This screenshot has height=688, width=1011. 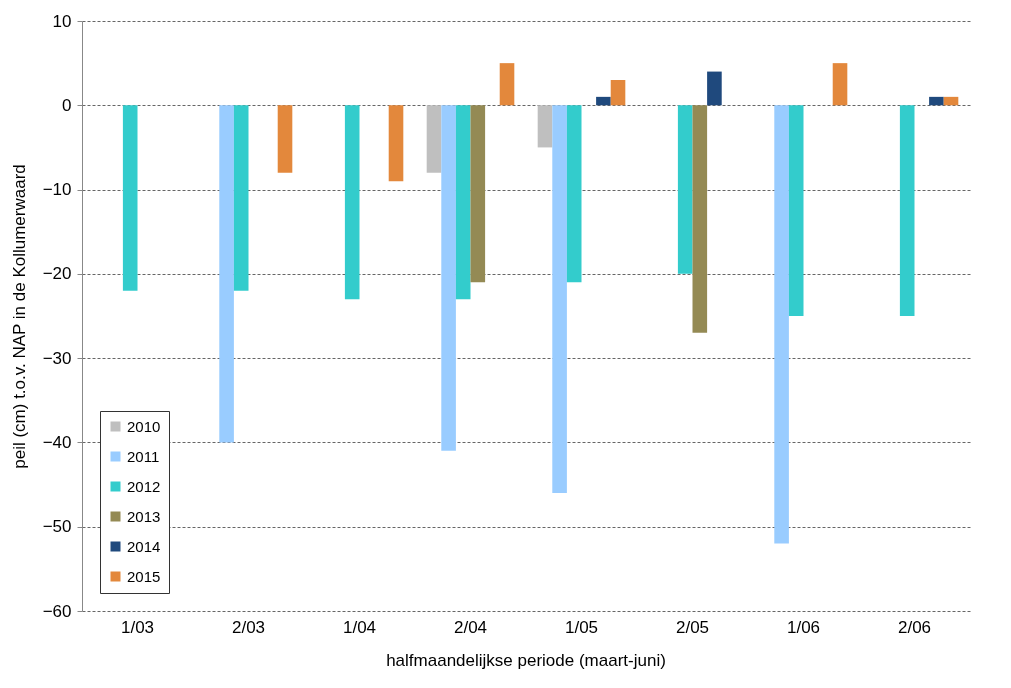 What do you see at coordinates (57, 527) in the screenshot?
I see `y-tick-label: −50` at bounding box center [57, 527].